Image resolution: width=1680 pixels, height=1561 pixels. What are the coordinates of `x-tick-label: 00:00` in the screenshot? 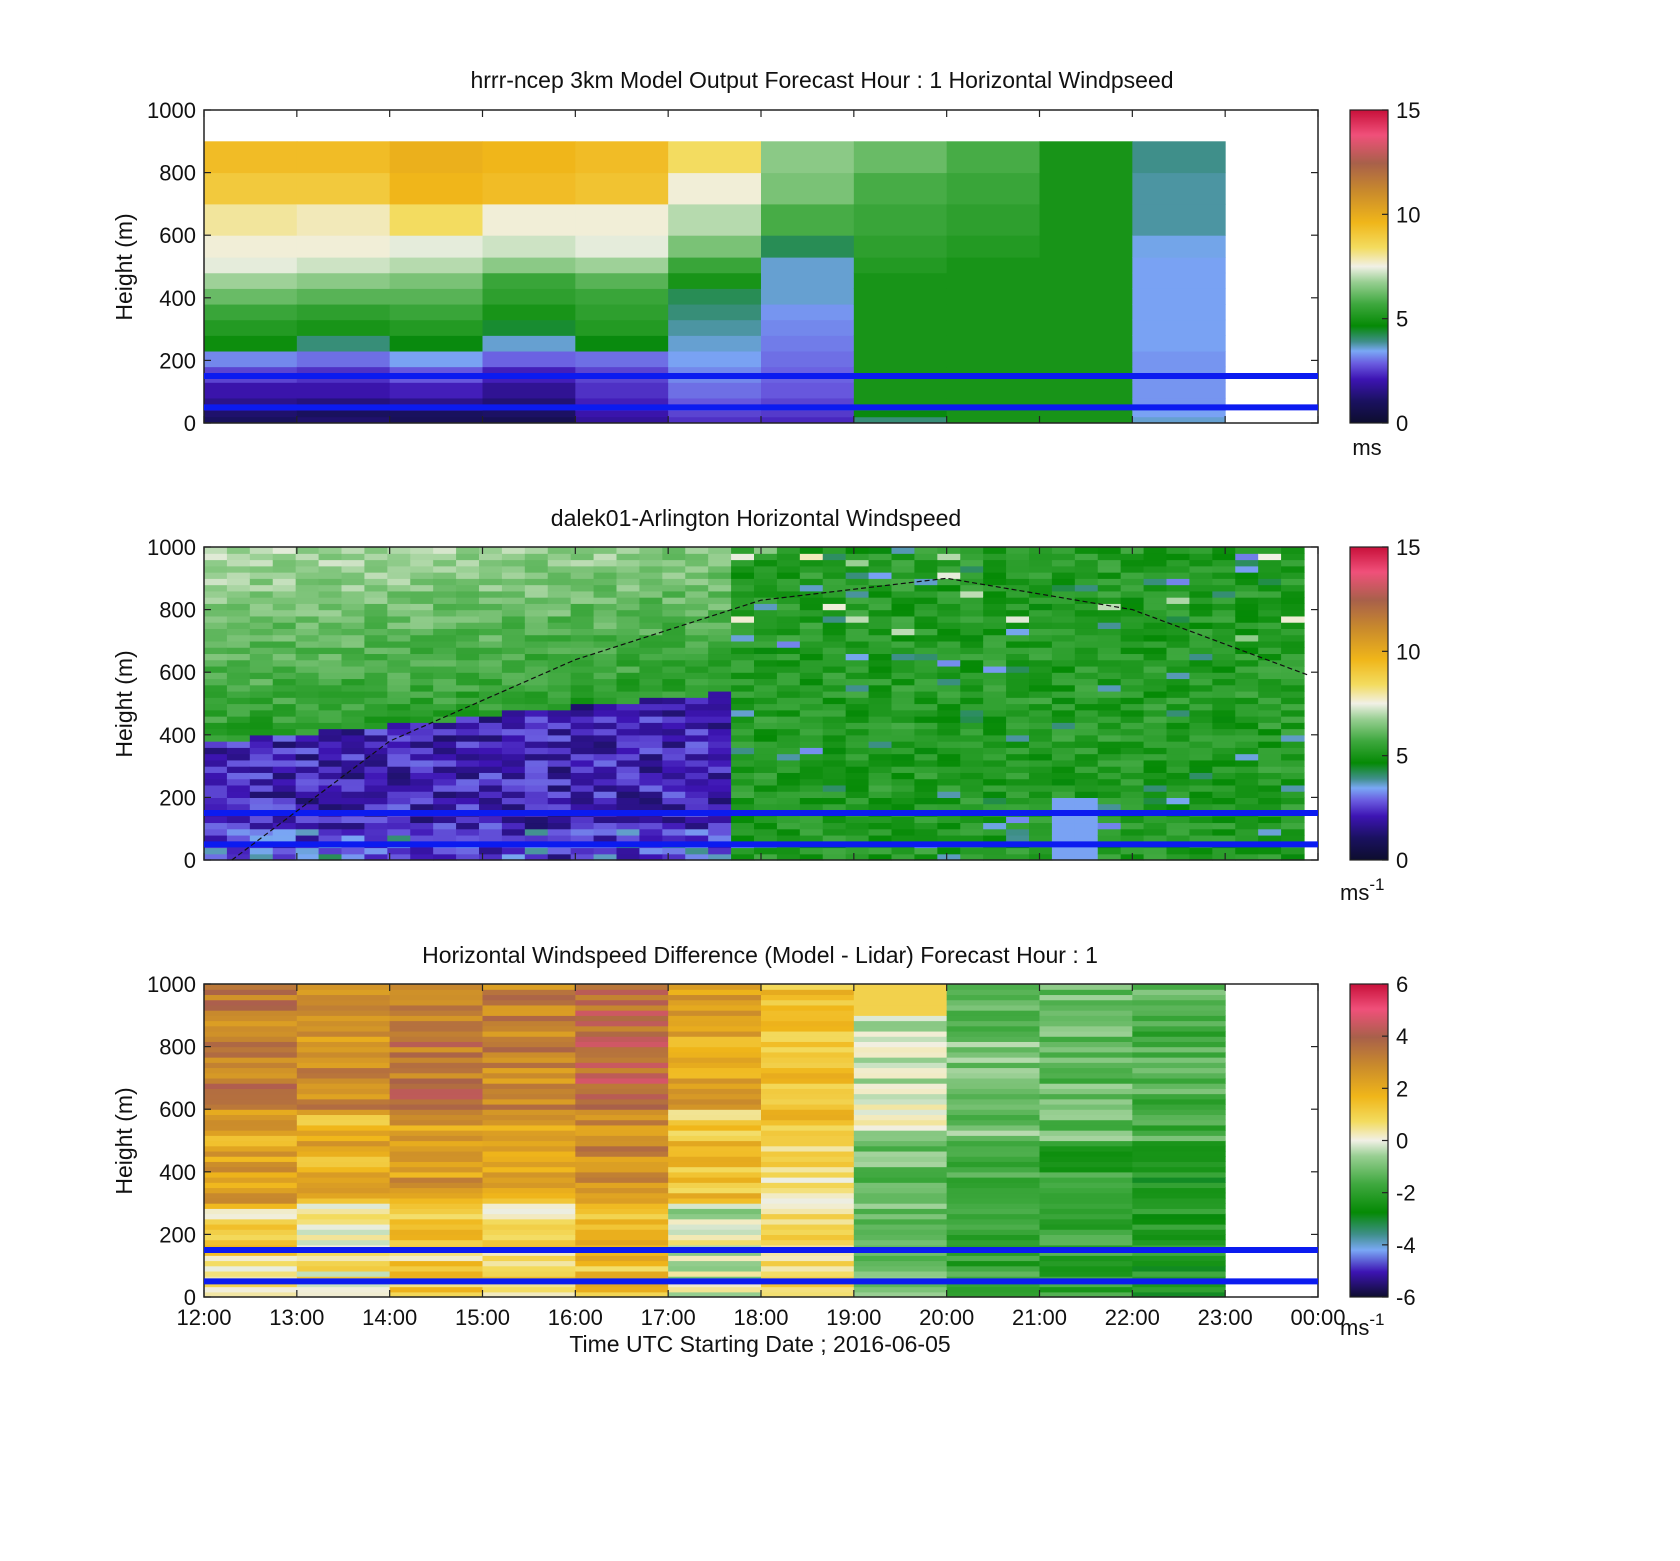 It's located at (1317, 1317).